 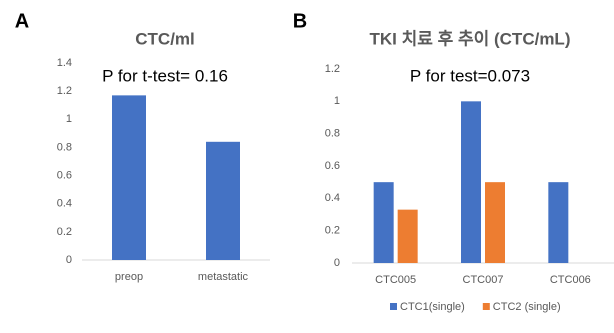 What do you see at coordinates (300, 21) in the screenshot?
I see `panel-label: B` at bounding box center [300, 21].